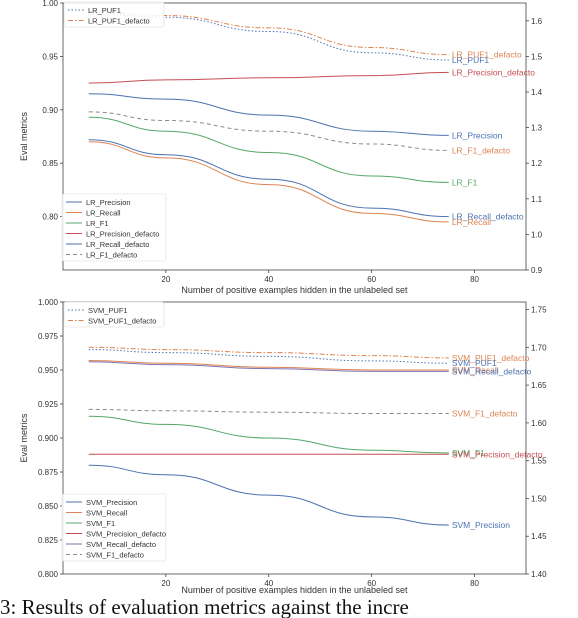  Describe the element at coordinates (108, 202) in the screenshot. I see `legend-label: LR_Precision` at that location.